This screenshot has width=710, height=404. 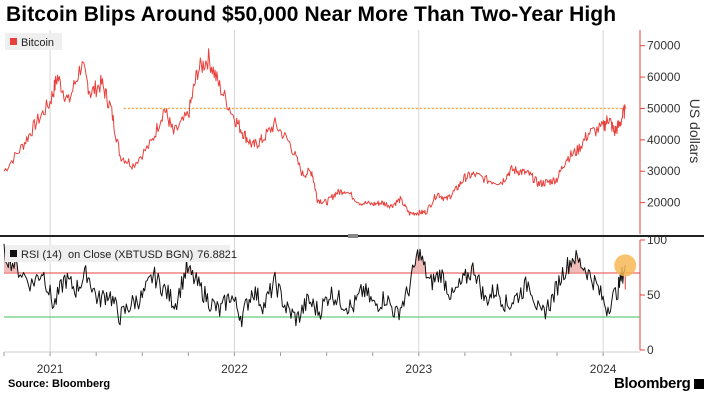 I want to click on price-legend-label: Bitcoin, so click(x=37, y=43).